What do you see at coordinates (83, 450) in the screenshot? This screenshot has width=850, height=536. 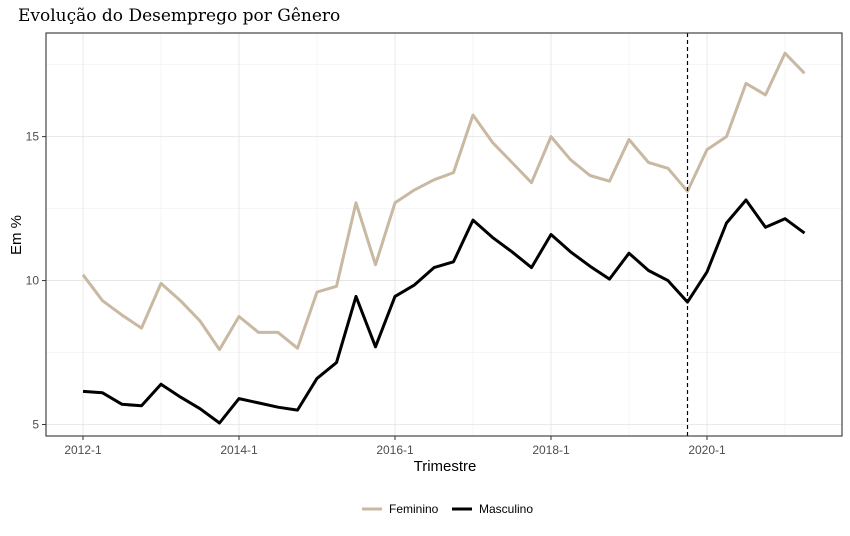 I see `x-tick-label: 2012-1` at bounding box center [83, 450].